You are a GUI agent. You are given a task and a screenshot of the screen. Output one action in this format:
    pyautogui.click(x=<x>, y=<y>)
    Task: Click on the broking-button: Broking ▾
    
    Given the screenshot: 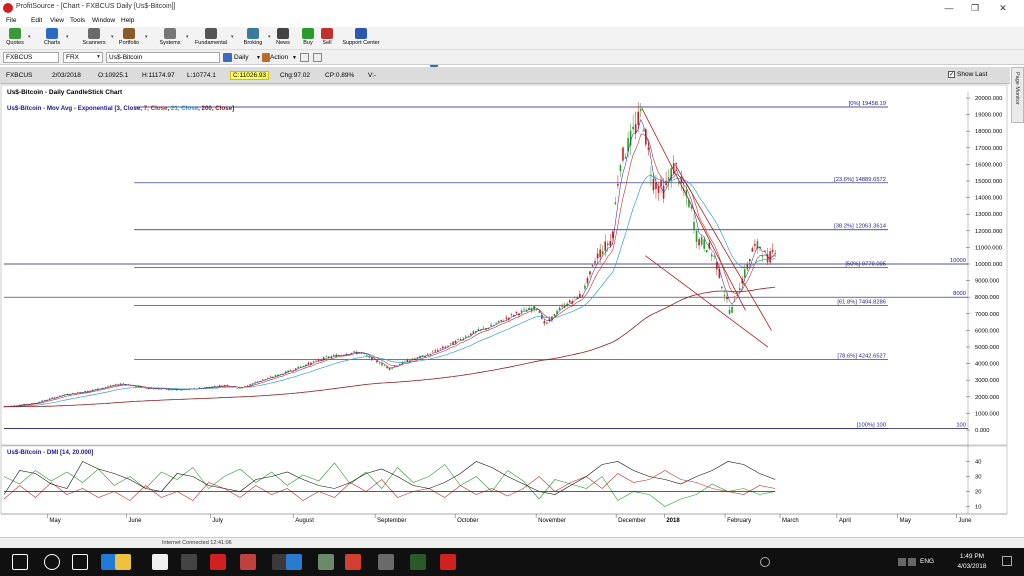 What is the action you would take?
    pyautogui.click(x=255, y=38)
    